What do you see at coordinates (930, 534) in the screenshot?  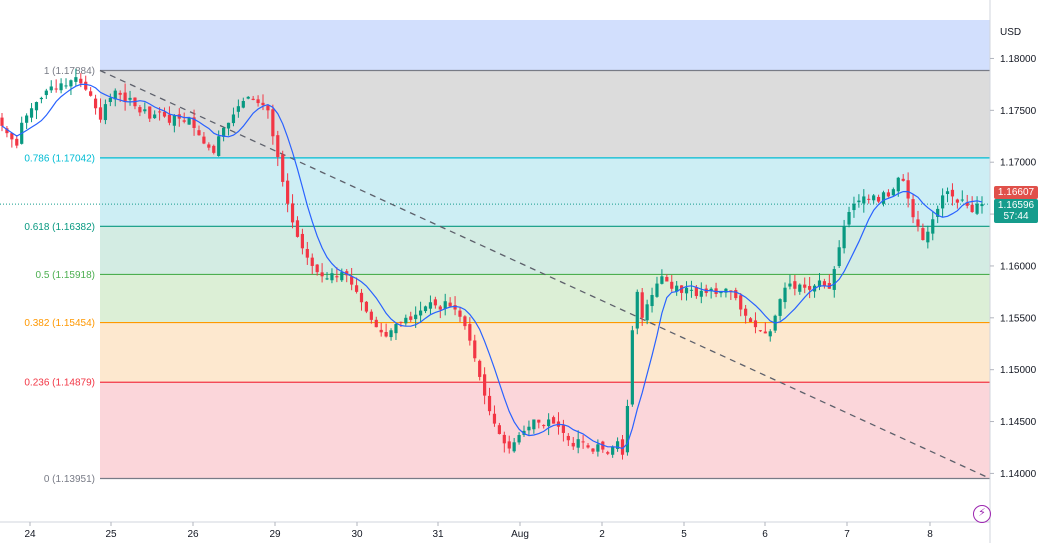 I see `x-tick-label: 8` at bounding box center [930, 534].